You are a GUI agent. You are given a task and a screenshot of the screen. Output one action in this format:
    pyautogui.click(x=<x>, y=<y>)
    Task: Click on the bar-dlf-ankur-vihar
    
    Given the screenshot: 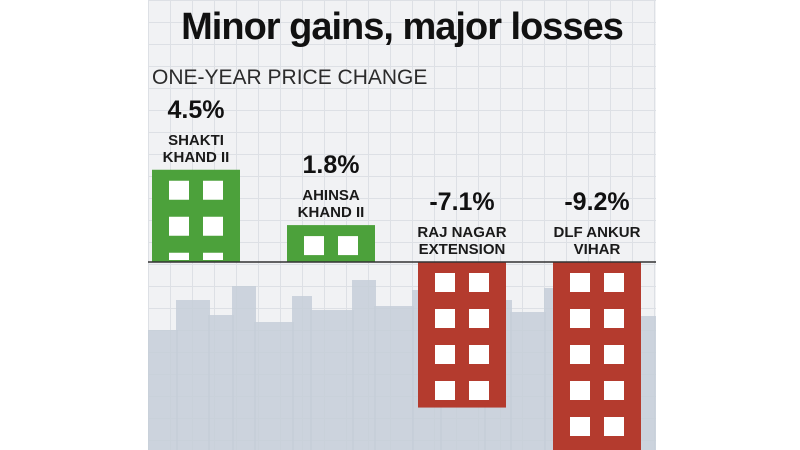 What is the action you would take?
    pyautogui.click(x=597, y=356)
    